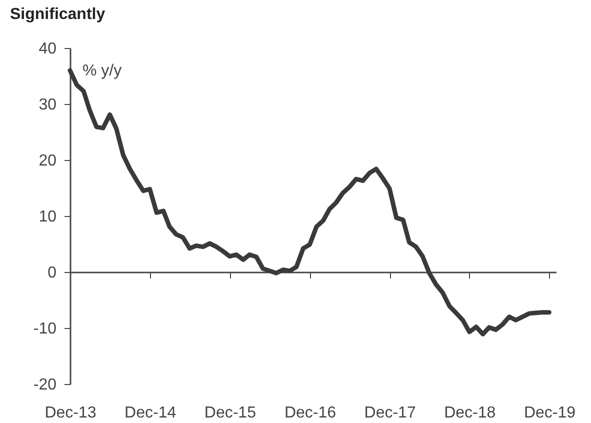 The height and width of the screenshot is (423, 591). Describe the element at coordinates (70, 413) in the screenshot. I see `x-tick-label: Dec-13` at that location.